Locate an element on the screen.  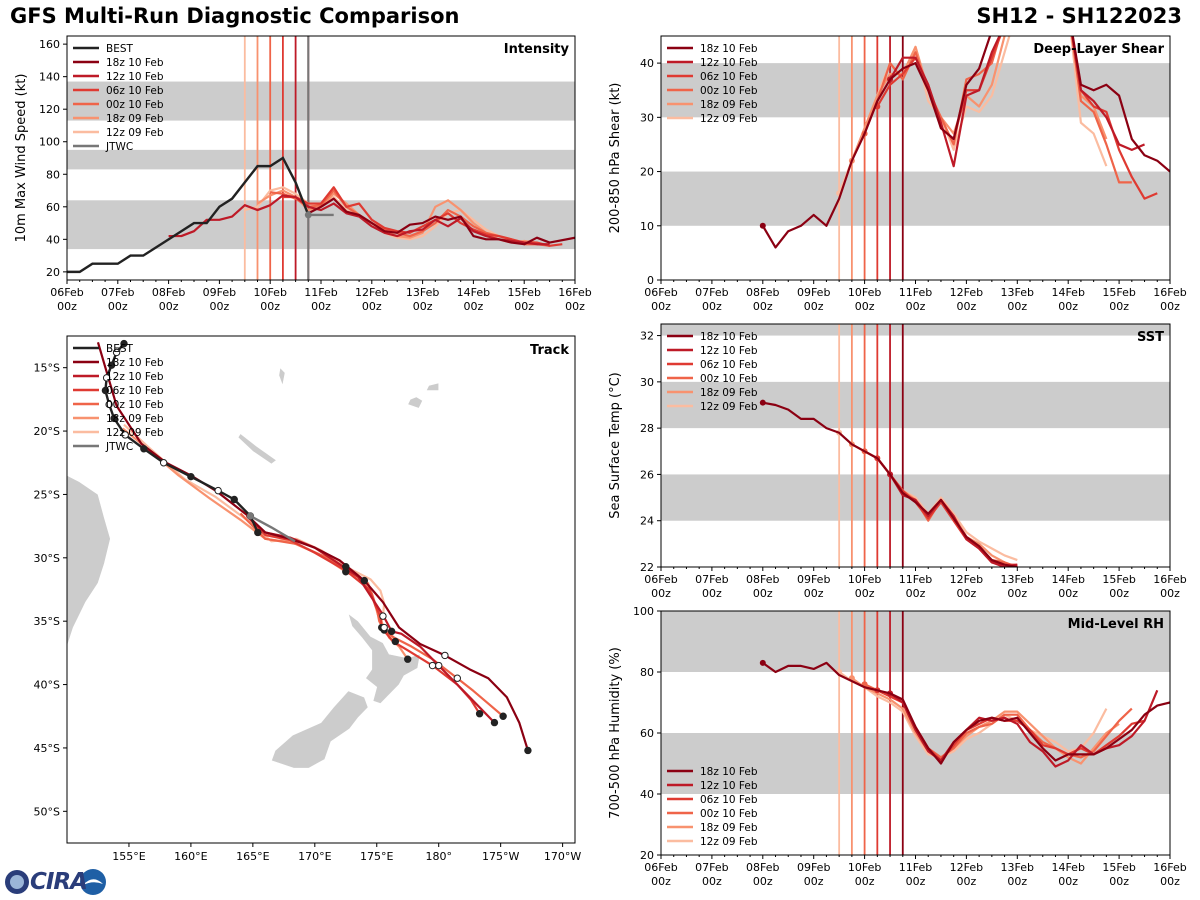
y-axis-label: 700-500 hPa Humidity (%) is located at coordinates (615, 733).